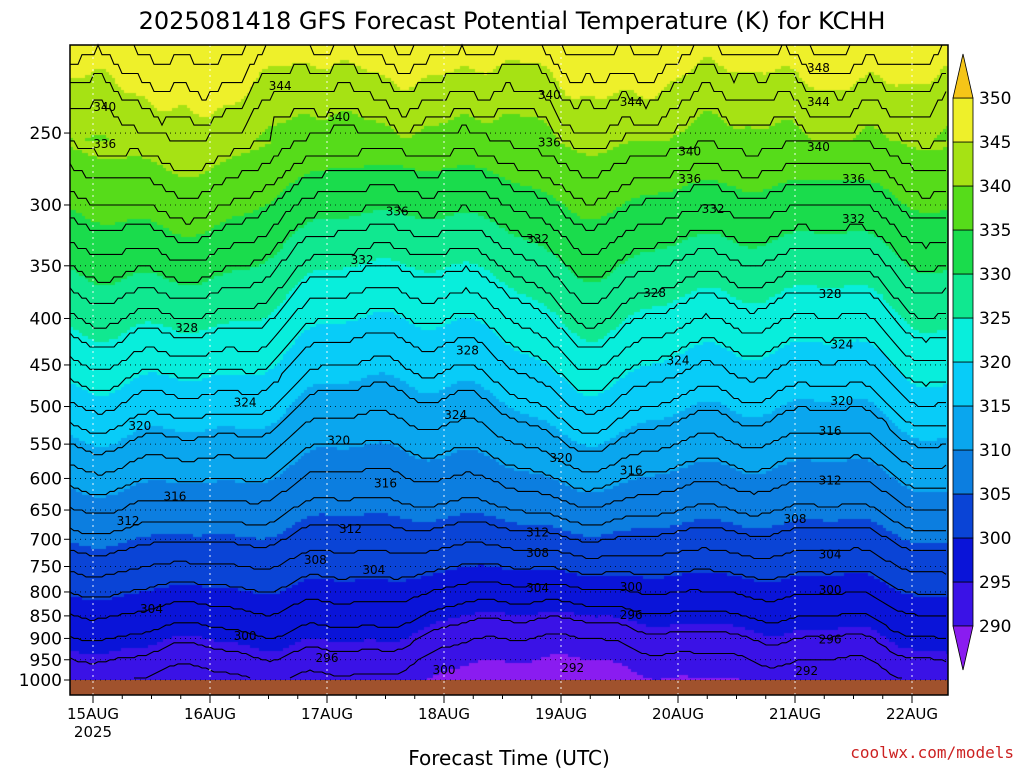 This screenshot has width=1024, height=768. I want to click on x-tick-label: 15AUG, so click(93, 714).